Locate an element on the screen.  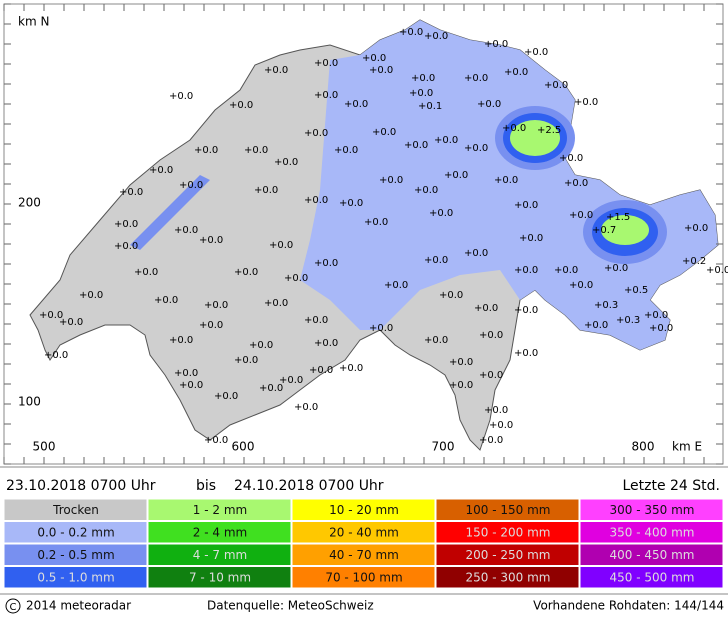
station-value: +0.5 is located at coordinates (636, 290).